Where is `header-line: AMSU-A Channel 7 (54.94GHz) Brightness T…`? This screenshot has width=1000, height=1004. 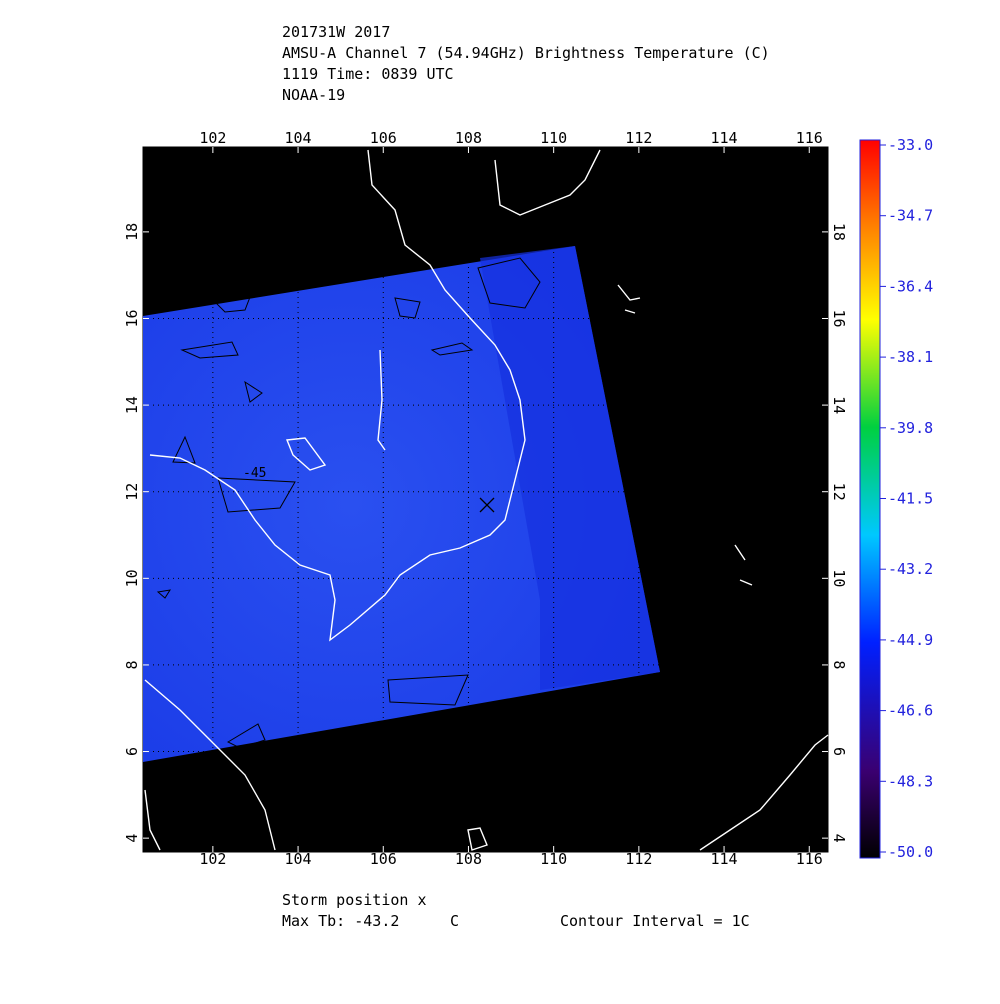 header-line: AMSU-A Channel 7 (54.94GHz) Brightness T… is located at coordinates (526, 53).